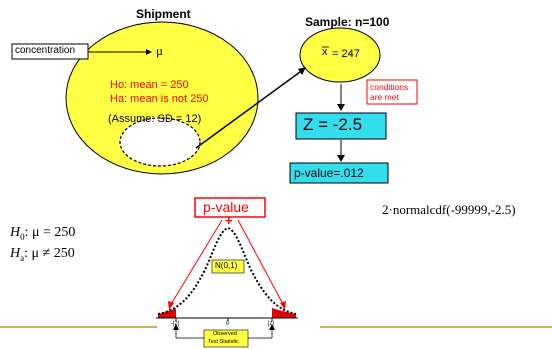 The height and width of the screenshot is (349, 552). What do you see at coordinates (50, 232) in the screenshot?
I see `h0-statement: : μ = 250` at bounding box center [50, 232].